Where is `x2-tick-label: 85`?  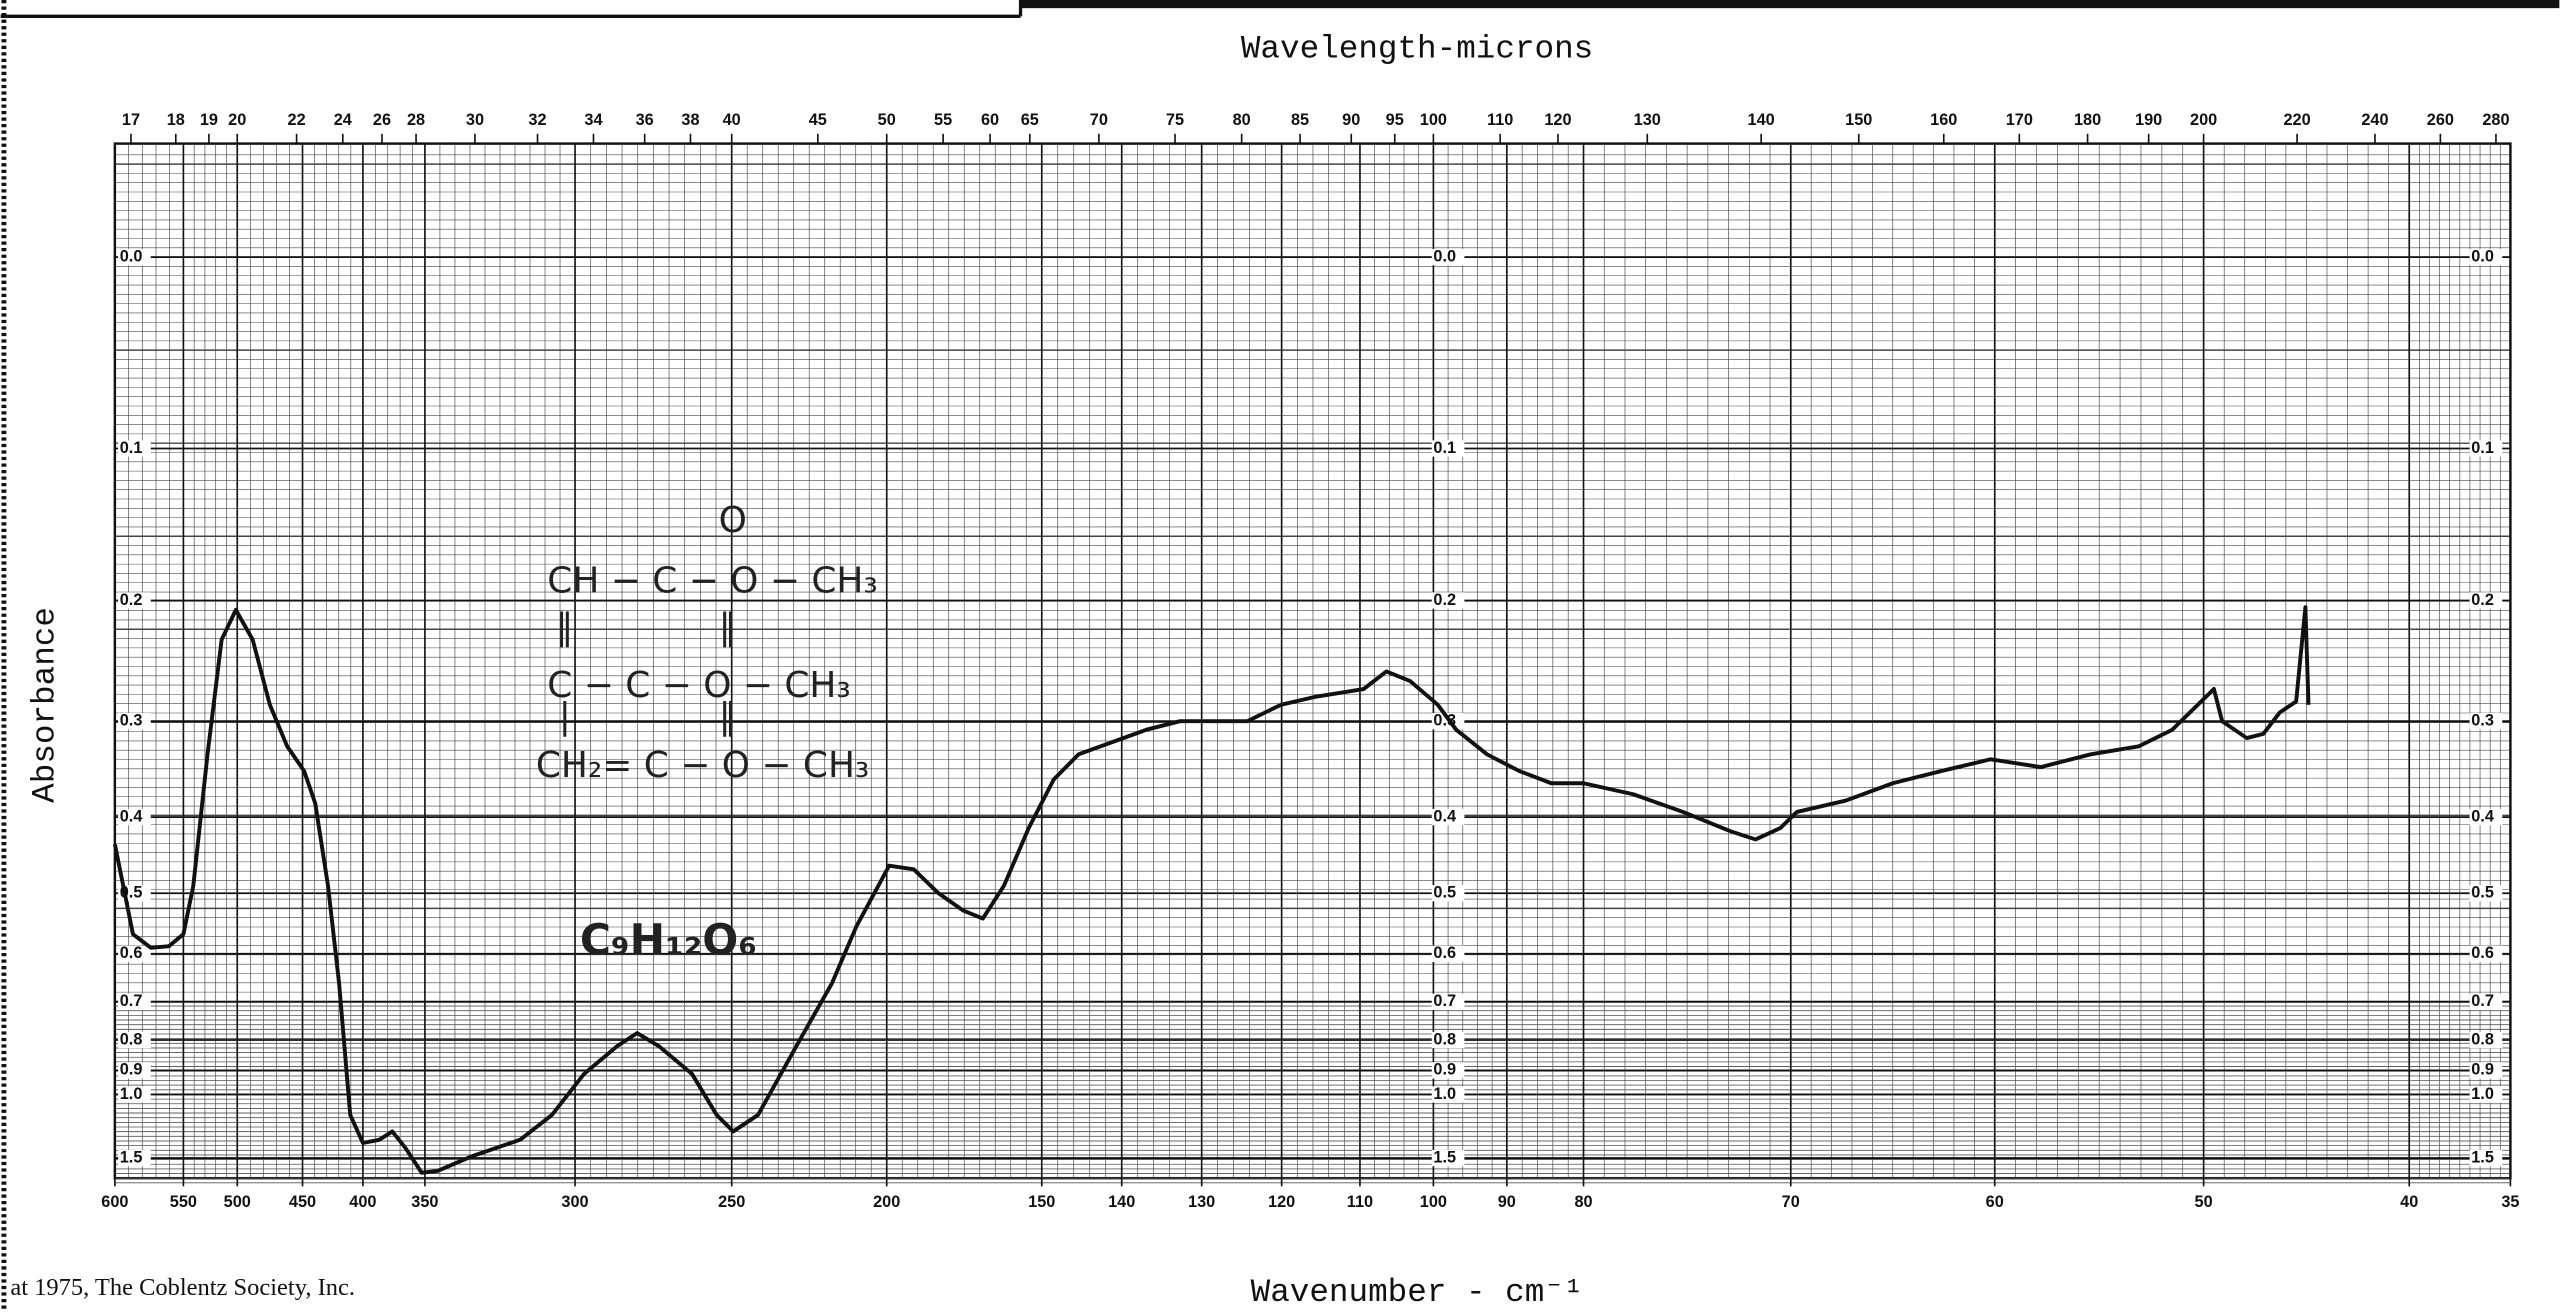
x2-tick-label: 85 is located at coordinates (1300, 120).